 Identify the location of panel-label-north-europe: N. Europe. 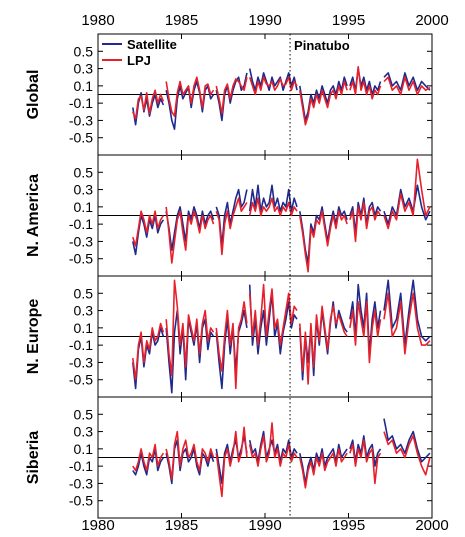
(33, 337).